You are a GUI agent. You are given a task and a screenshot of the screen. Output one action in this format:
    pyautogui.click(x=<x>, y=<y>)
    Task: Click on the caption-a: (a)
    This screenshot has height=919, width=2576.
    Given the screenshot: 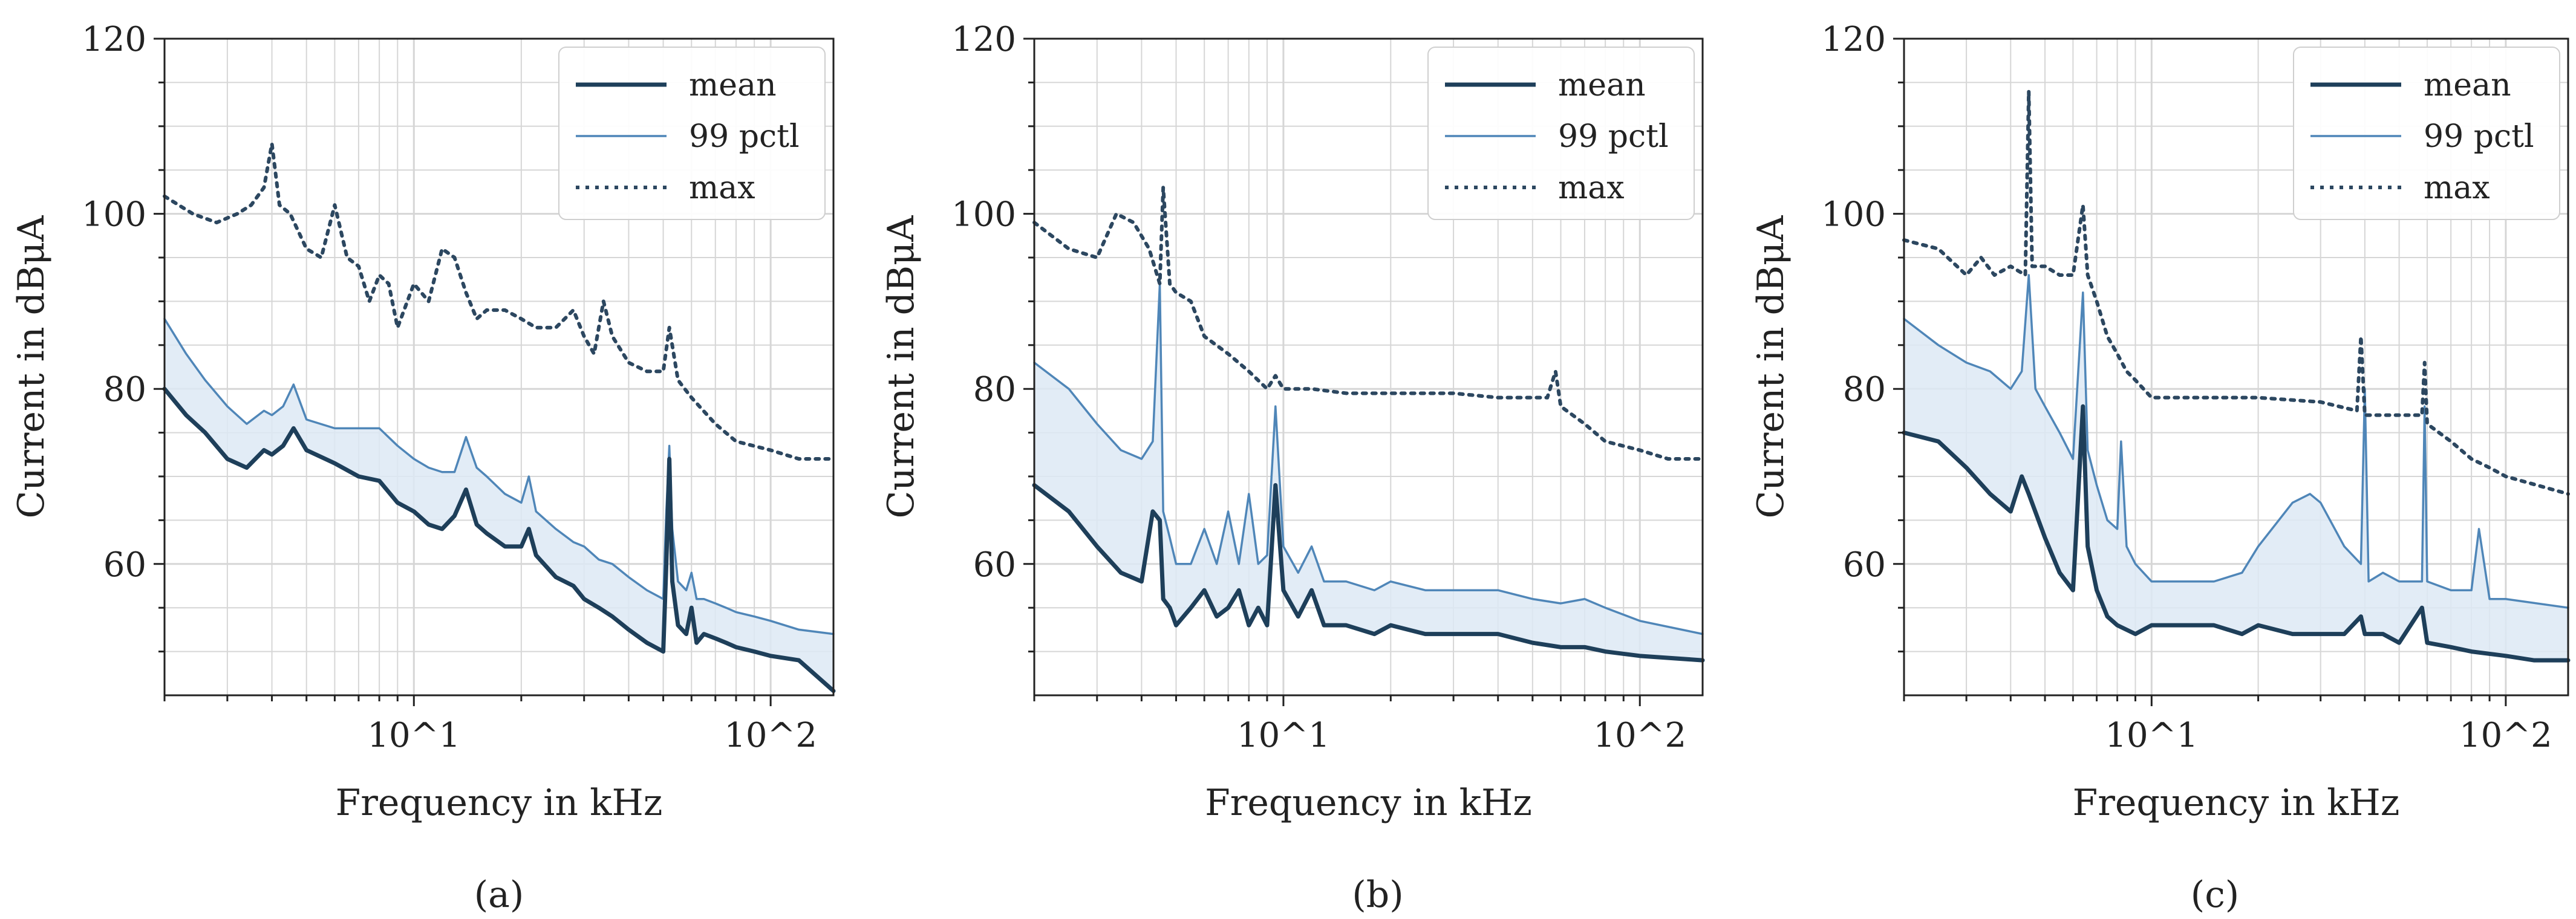 What is the action you would take?
    pyautogui.click(x=499, y=895)
    